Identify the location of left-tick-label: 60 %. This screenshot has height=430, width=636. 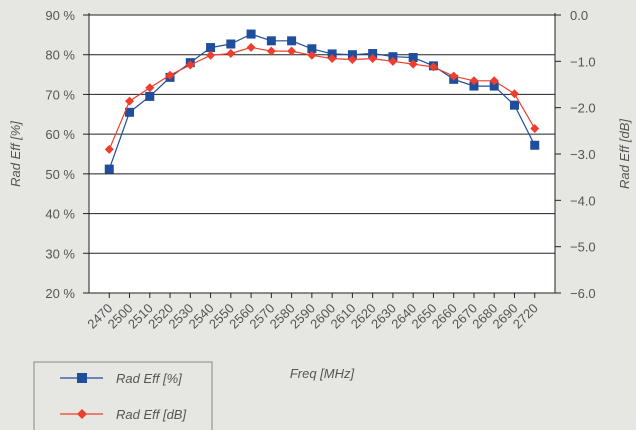
(60, 134).